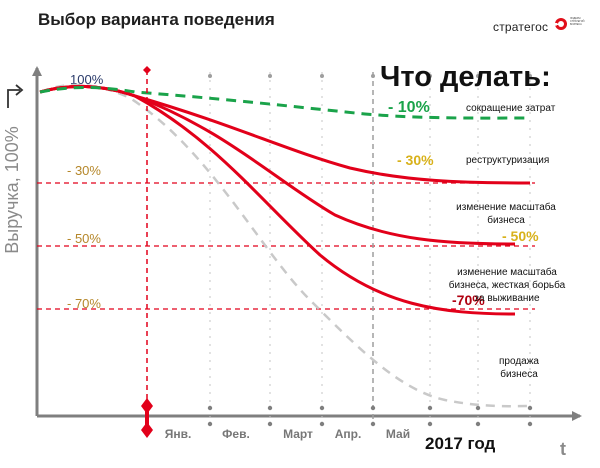  Describe the element at coordinates (563, 449) in the screenshot. I see `x-axis-label: t` at that location.